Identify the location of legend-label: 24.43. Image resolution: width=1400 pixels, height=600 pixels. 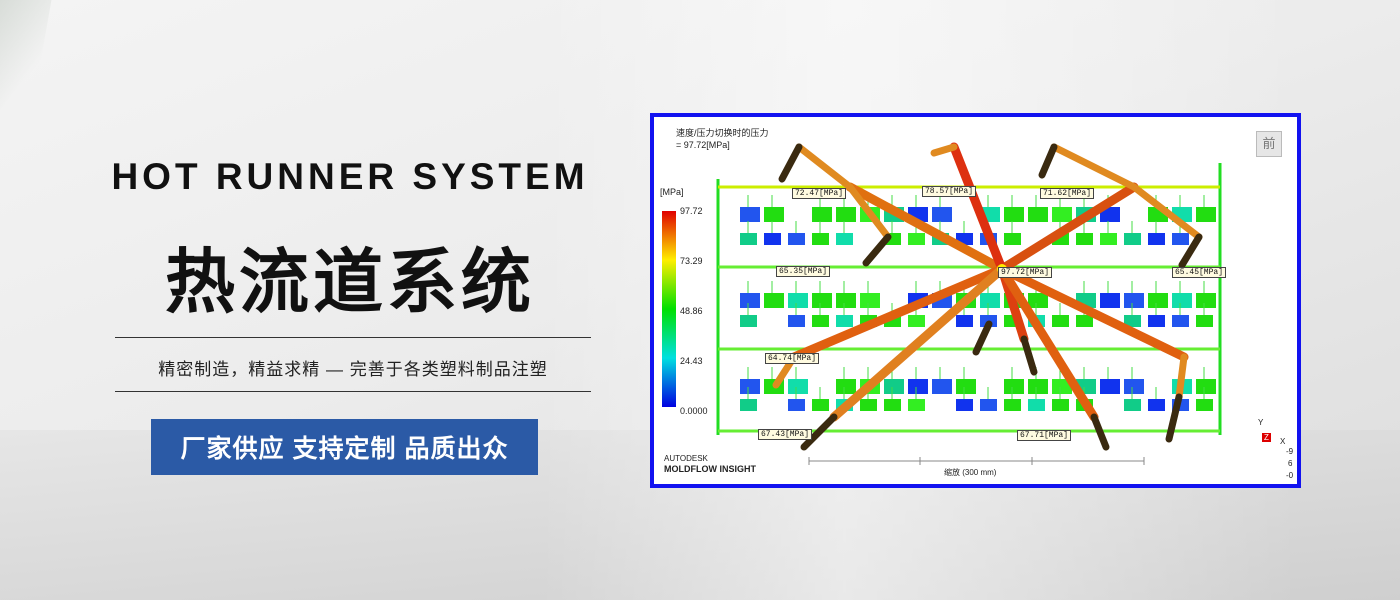
(691, 361).